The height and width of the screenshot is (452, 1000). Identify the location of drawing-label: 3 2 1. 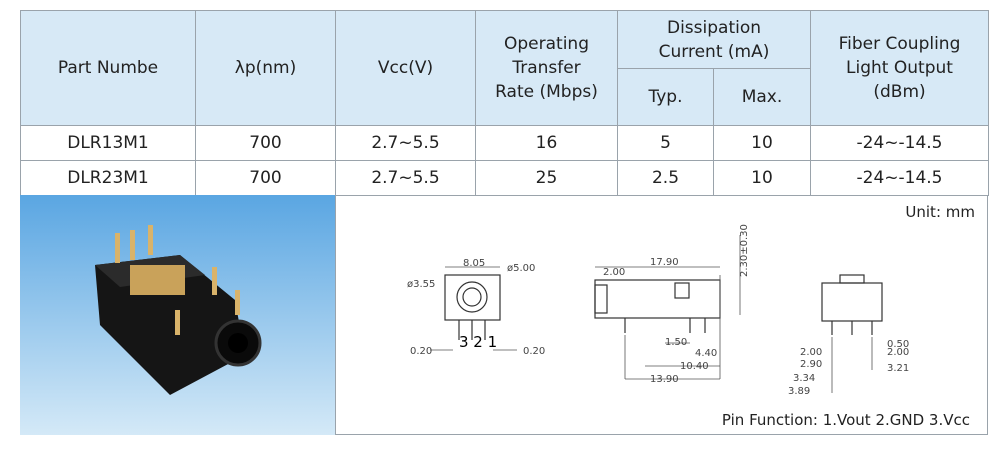
(478, 342).